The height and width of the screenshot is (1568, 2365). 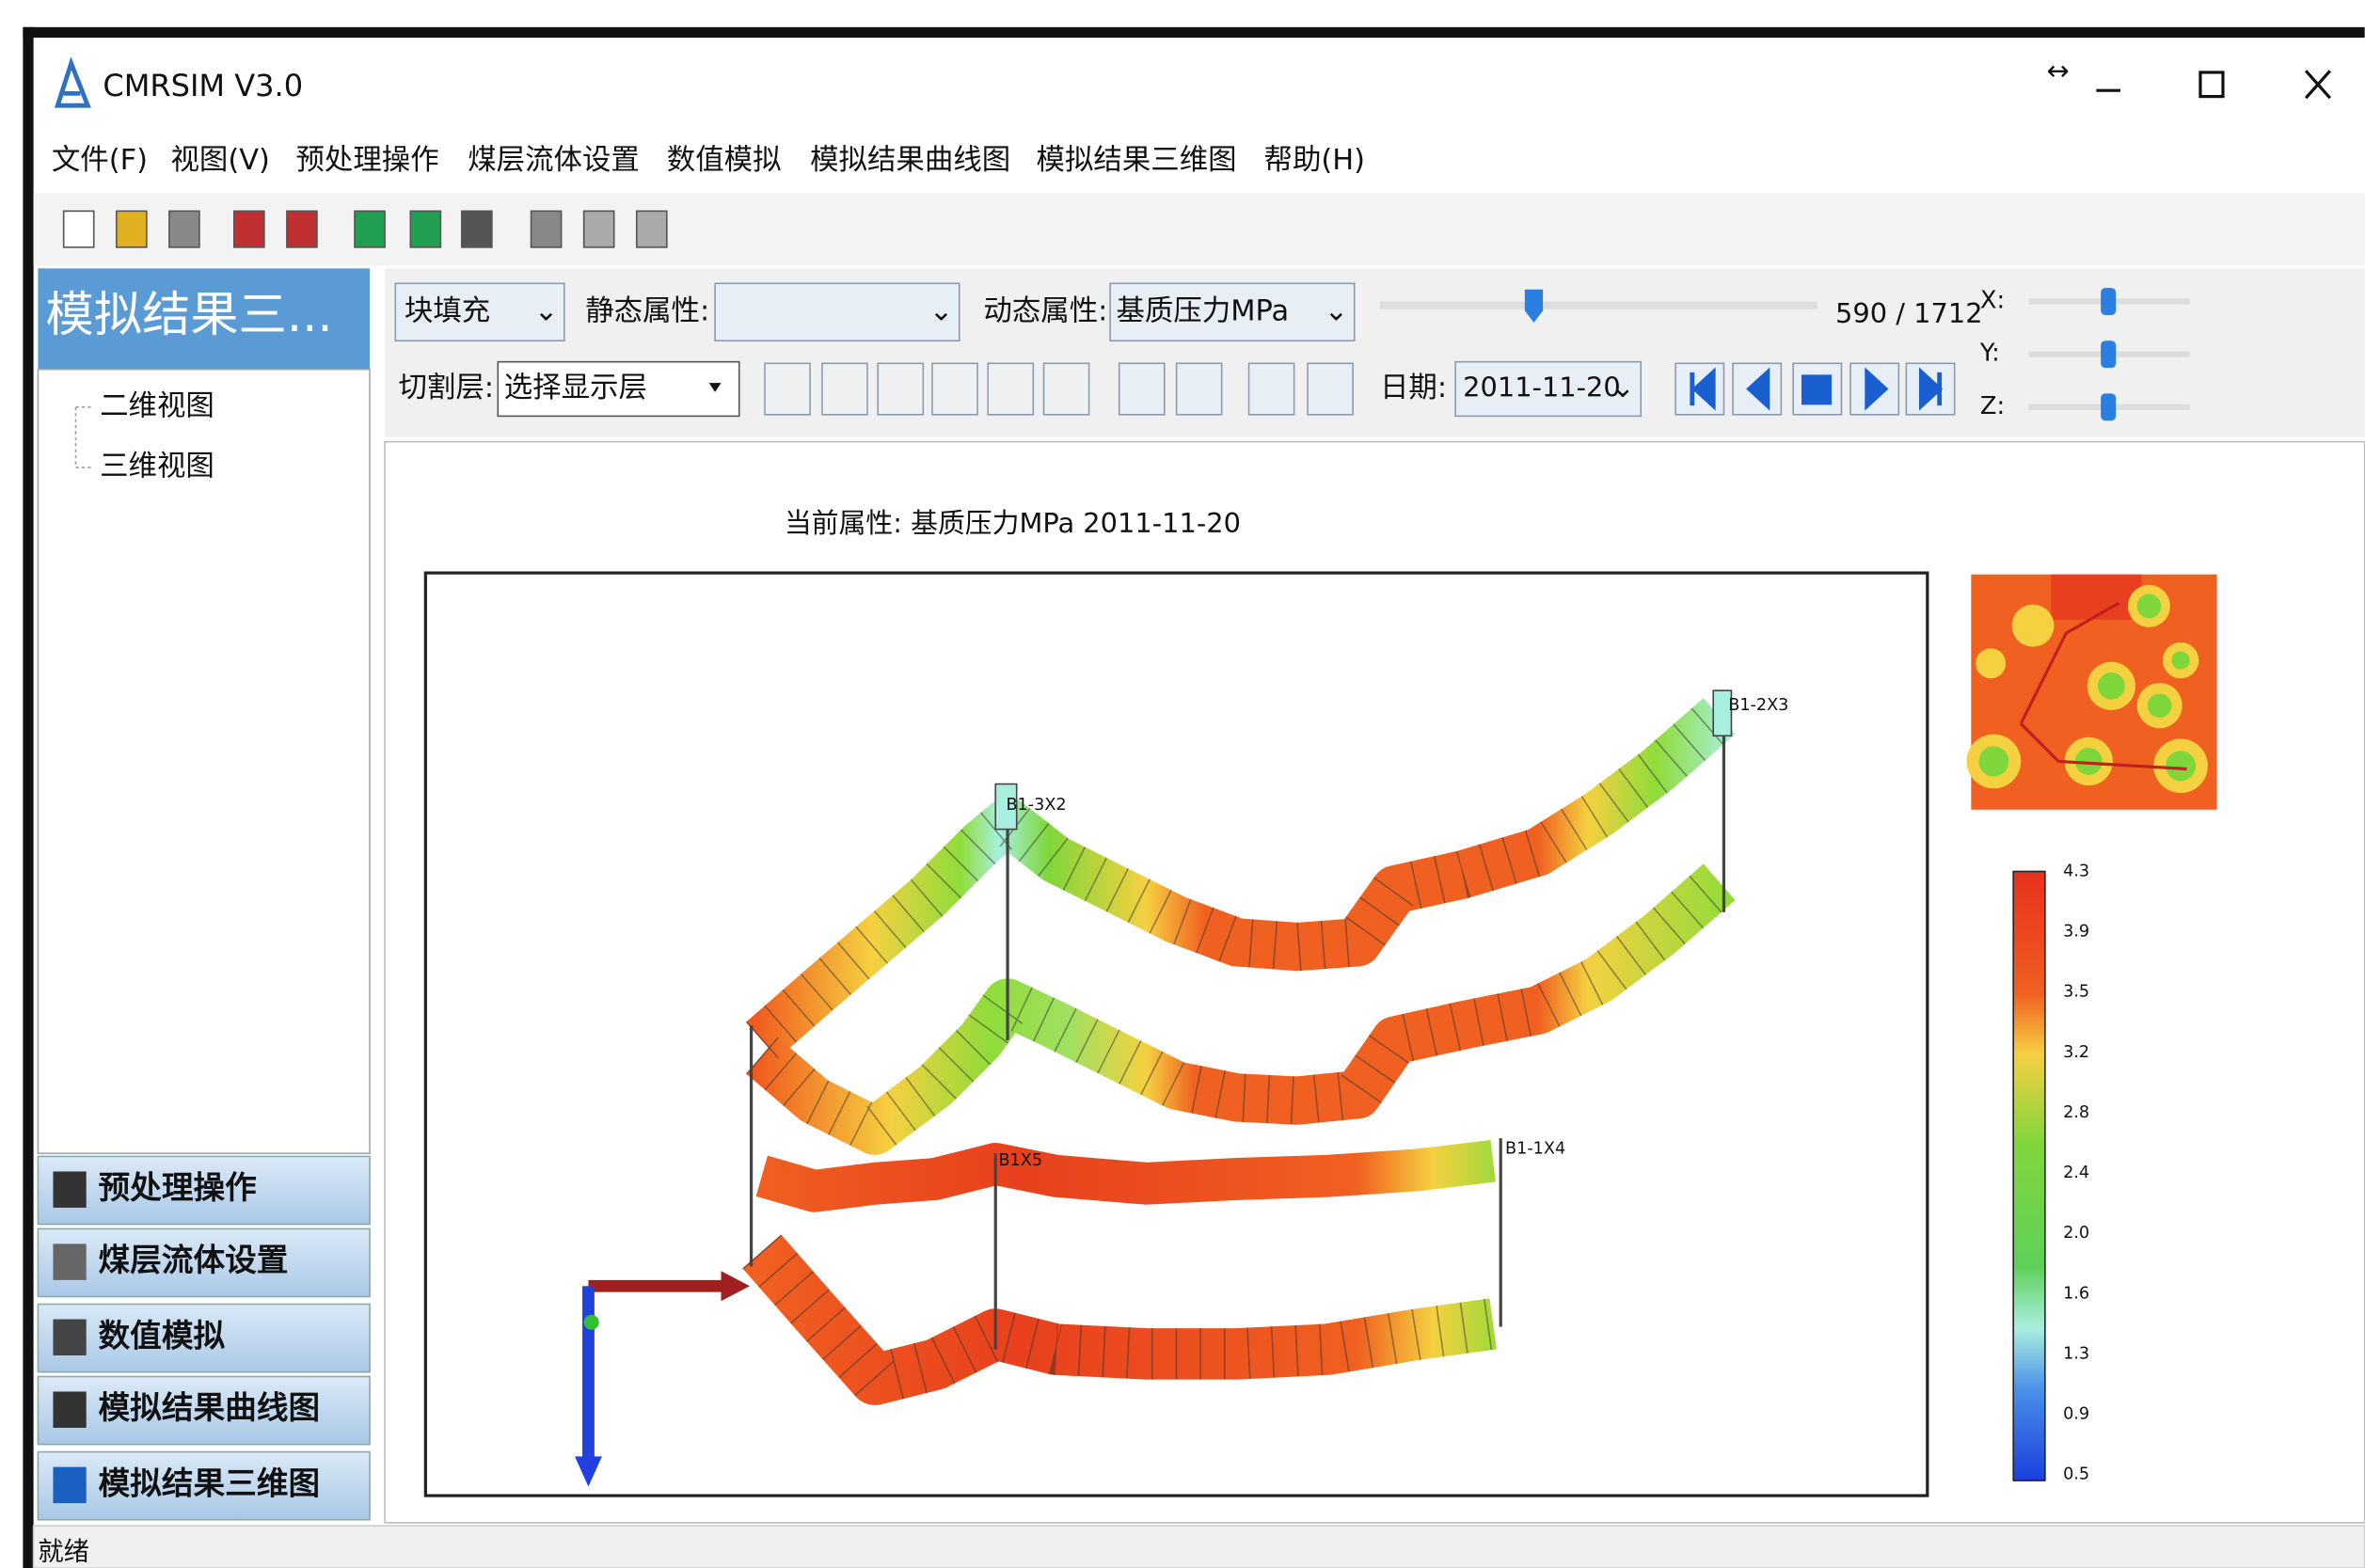 What do you see at coordinates (2091, 692) in the screenshot?
I see `minimap` at bounding box center [2091, 692].